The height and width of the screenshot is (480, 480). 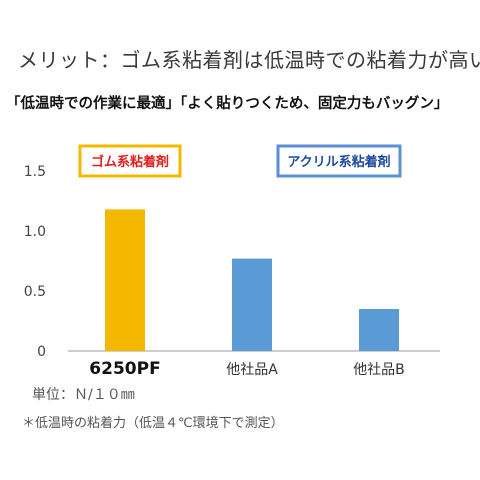 I want to click on condition-note: ＊低温時の粘着力（低温４℃環境下で測定）, so click(x=153, y=423).